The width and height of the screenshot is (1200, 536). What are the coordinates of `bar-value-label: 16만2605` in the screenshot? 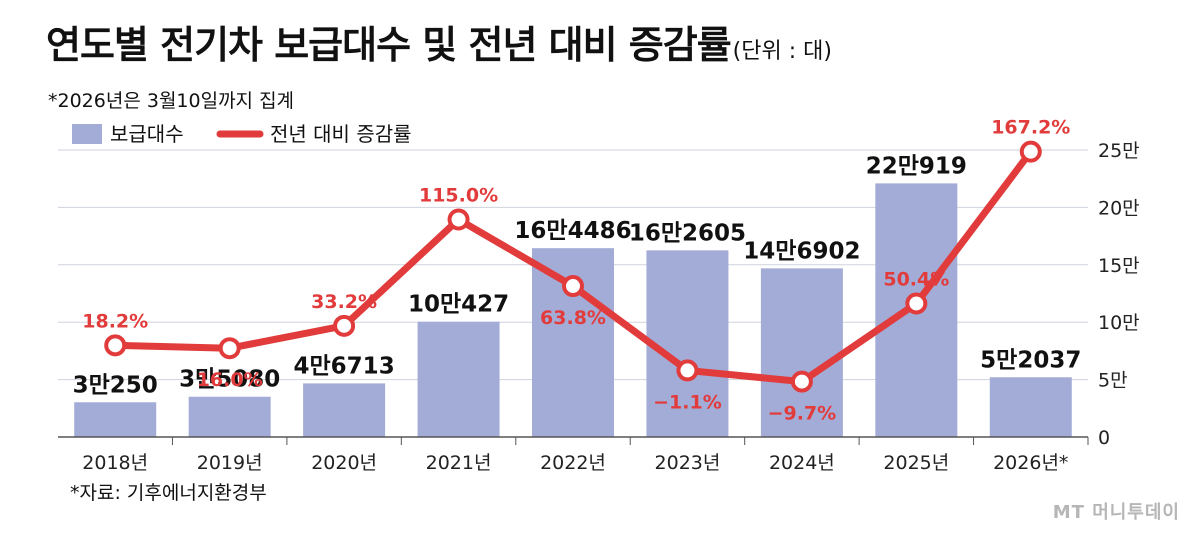 It's located at (687, 233).